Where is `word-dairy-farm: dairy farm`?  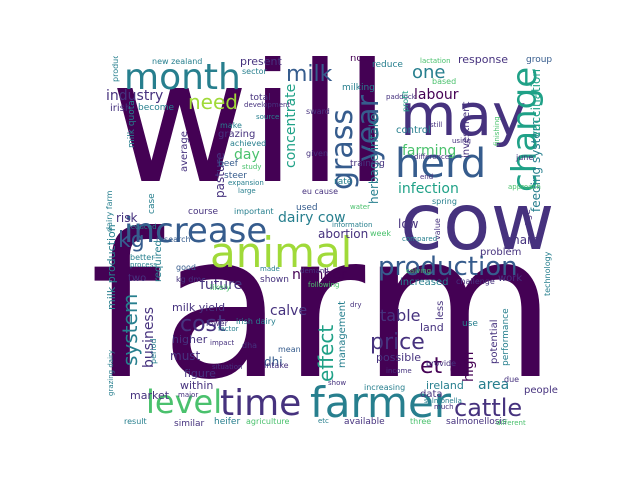
word-dairy-farm: dairy farm is located at coordinates (109, 211).